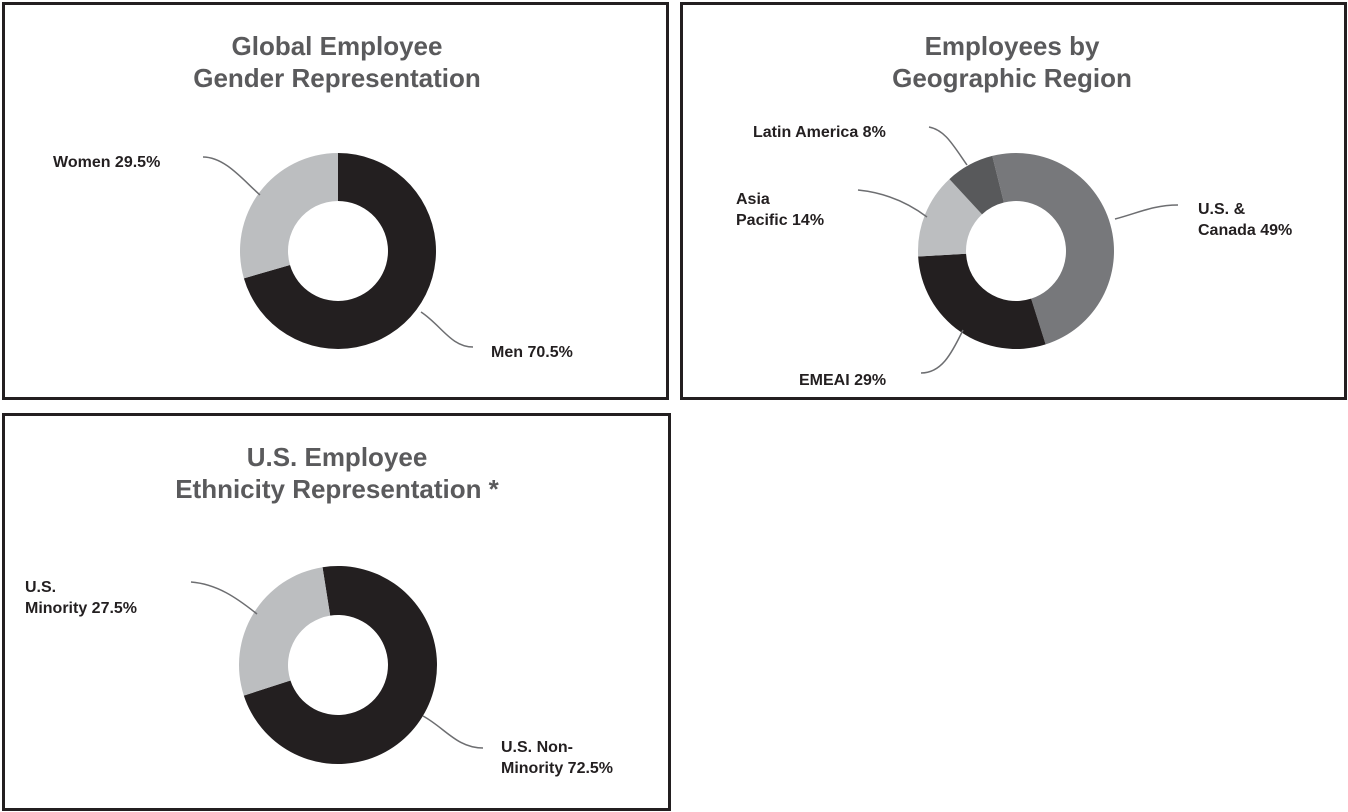 This screenshot has width=1348, height=812. What do you see at coordinates (557, 758) in the screenshot?
I see `slice-label-us-non-minority: U.S. Non- Minority 72.5%` at bounding box center [557, 758].